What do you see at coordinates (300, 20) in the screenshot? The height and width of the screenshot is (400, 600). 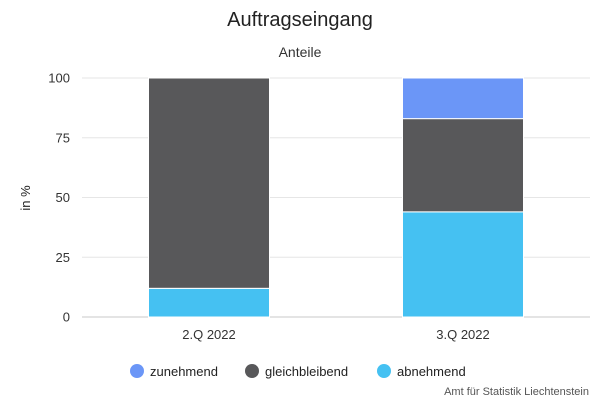 I see `chart-title: Auftragseingang` at bounding box center [300, 20].